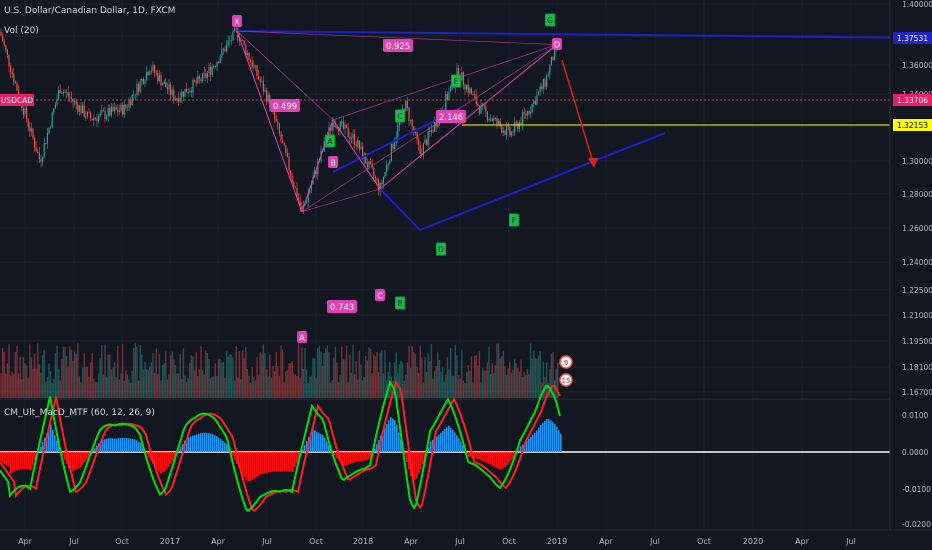 The height and width of the screenshot is (550, 932). I want to click on trend-line-c, so click(400, 209).